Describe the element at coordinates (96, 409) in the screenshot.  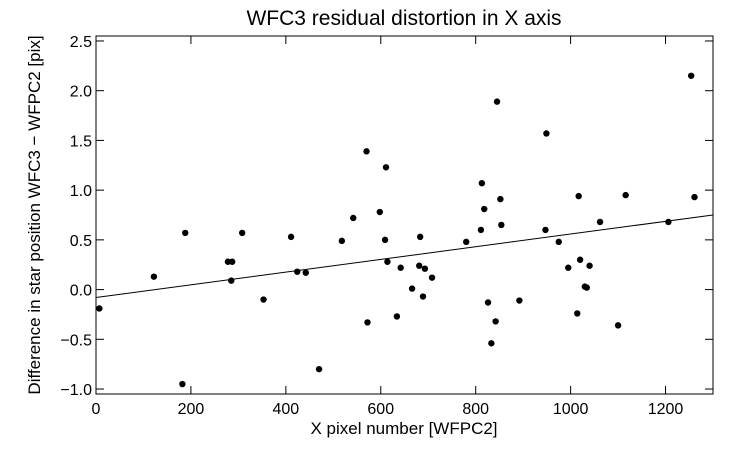
I see `x-tick-label: 0` at that location.